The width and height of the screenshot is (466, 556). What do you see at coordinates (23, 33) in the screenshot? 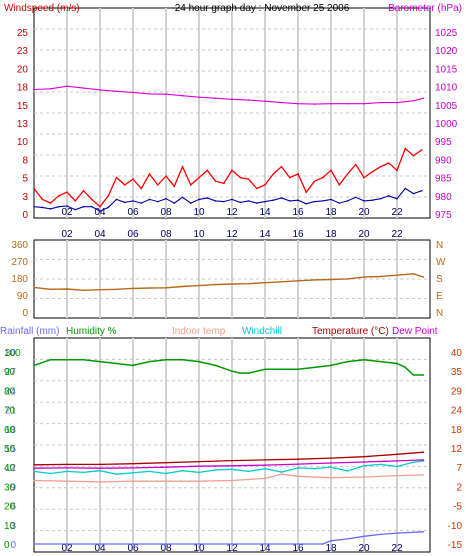
I see `p1-y-left-tick: 25` at bounding box center [23, 33].